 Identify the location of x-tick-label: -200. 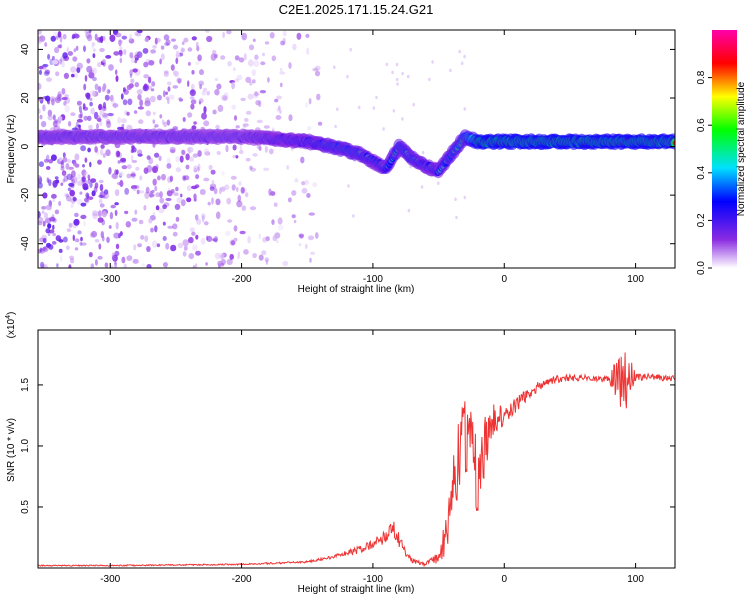
(242, 279).